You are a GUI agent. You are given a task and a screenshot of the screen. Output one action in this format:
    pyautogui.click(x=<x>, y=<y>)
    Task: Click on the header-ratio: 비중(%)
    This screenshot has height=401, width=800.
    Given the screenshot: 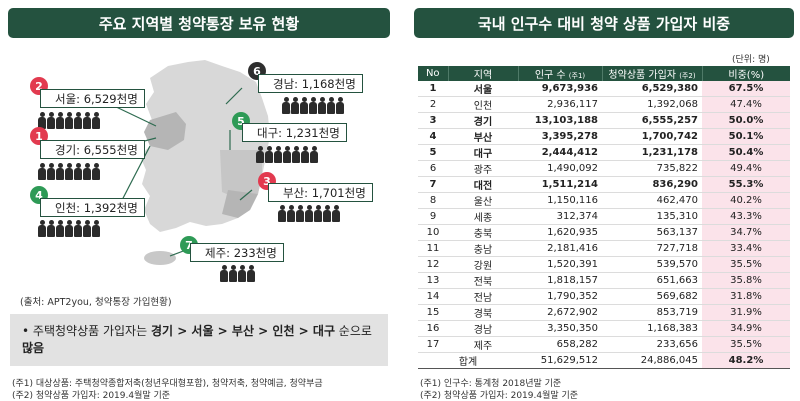 What is the action you would take?
    pyautogui.click(x=746, y=73)
    